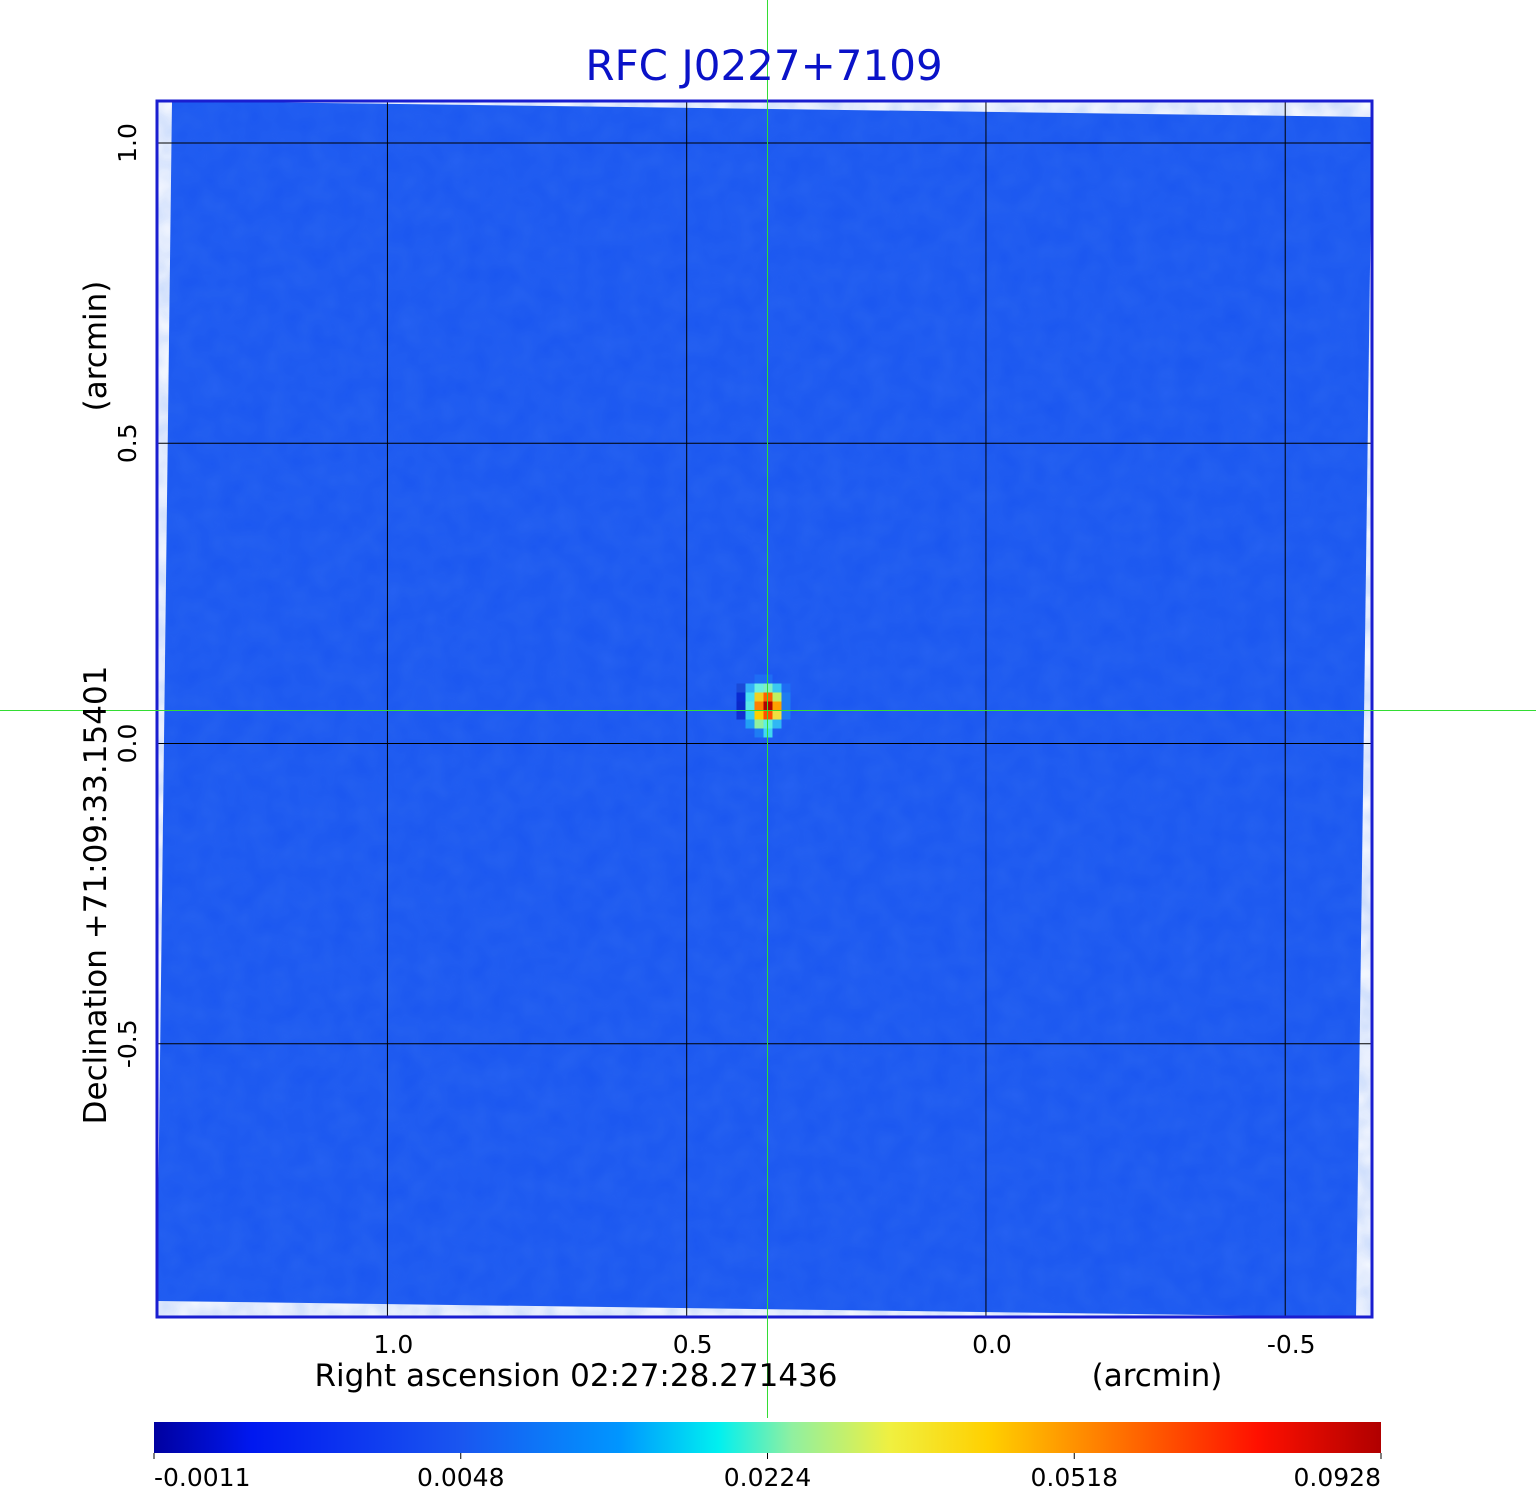  What do you see at coordinates (1291, 1344) in the screenshot?
I see `x-tick-label-3: -0.5` at bounding box center [1291, 1344].